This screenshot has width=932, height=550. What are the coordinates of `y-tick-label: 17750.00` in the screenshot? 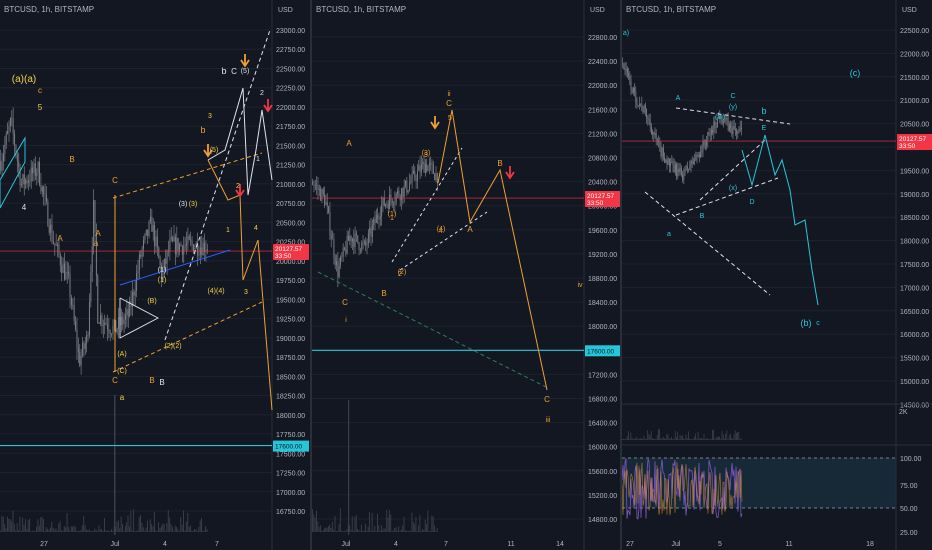 It's located at (290, 435).